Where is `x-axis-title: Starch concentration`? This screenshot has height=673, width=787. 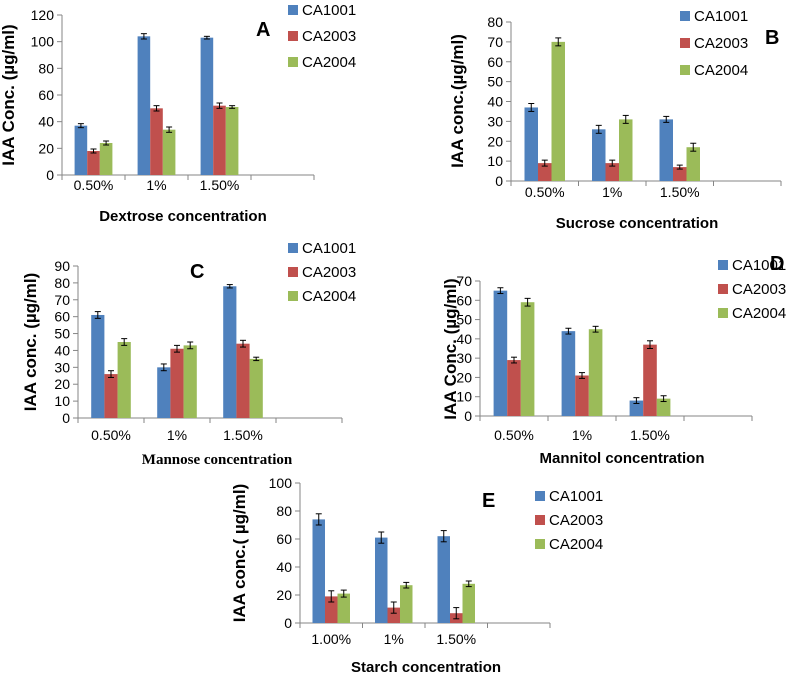
x-axis-title: Starch concentration is located at coordinates (426, 666).